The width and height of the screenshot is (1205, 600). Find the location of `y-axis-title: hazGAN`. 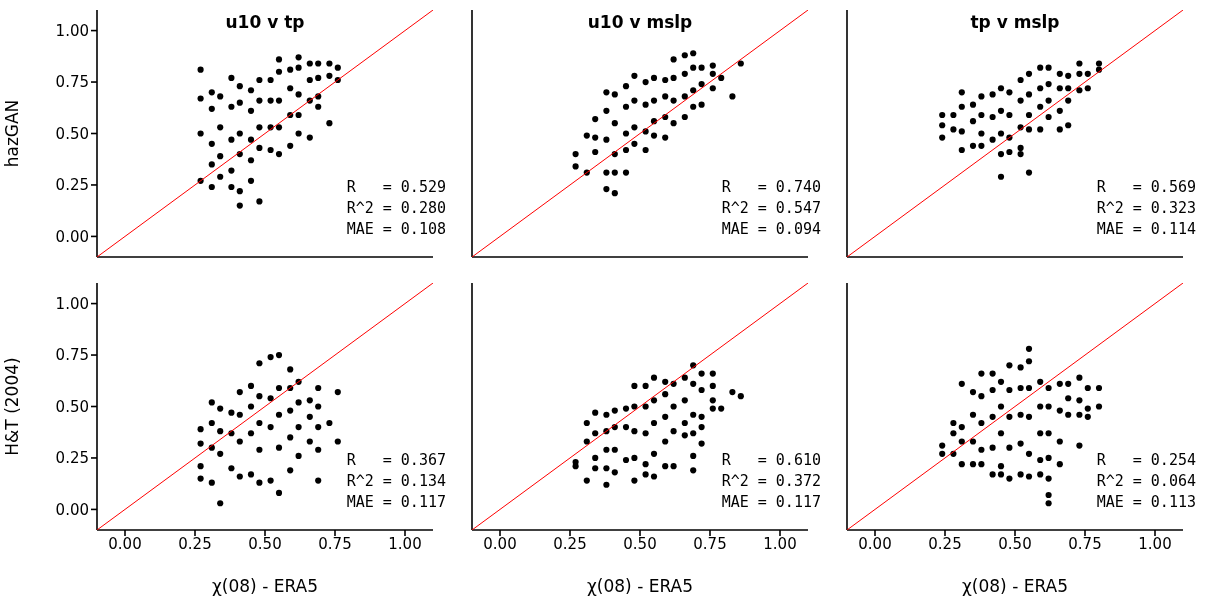

y-axis-title: hazGAN is located at coordinates (12, 133).